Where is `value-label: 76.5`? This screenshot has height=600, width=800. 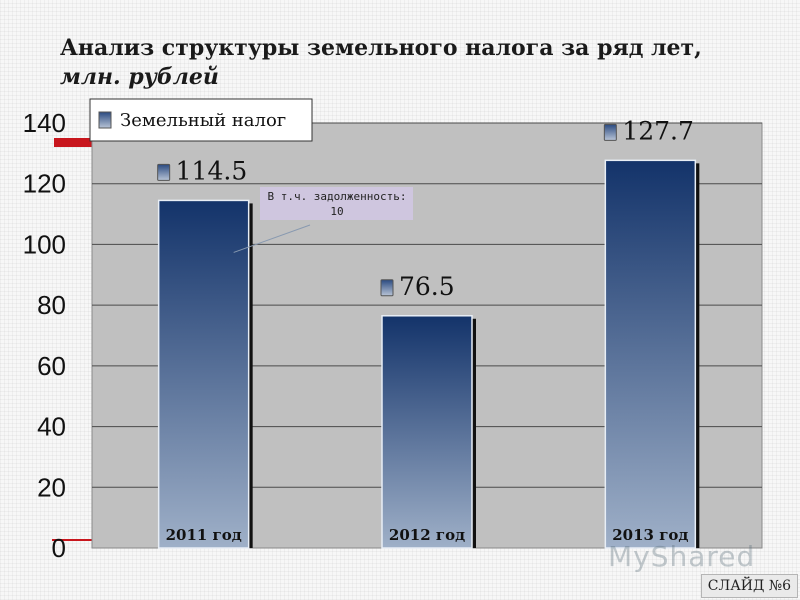
value-label: 76.5 is located at coordinates (427, 286).